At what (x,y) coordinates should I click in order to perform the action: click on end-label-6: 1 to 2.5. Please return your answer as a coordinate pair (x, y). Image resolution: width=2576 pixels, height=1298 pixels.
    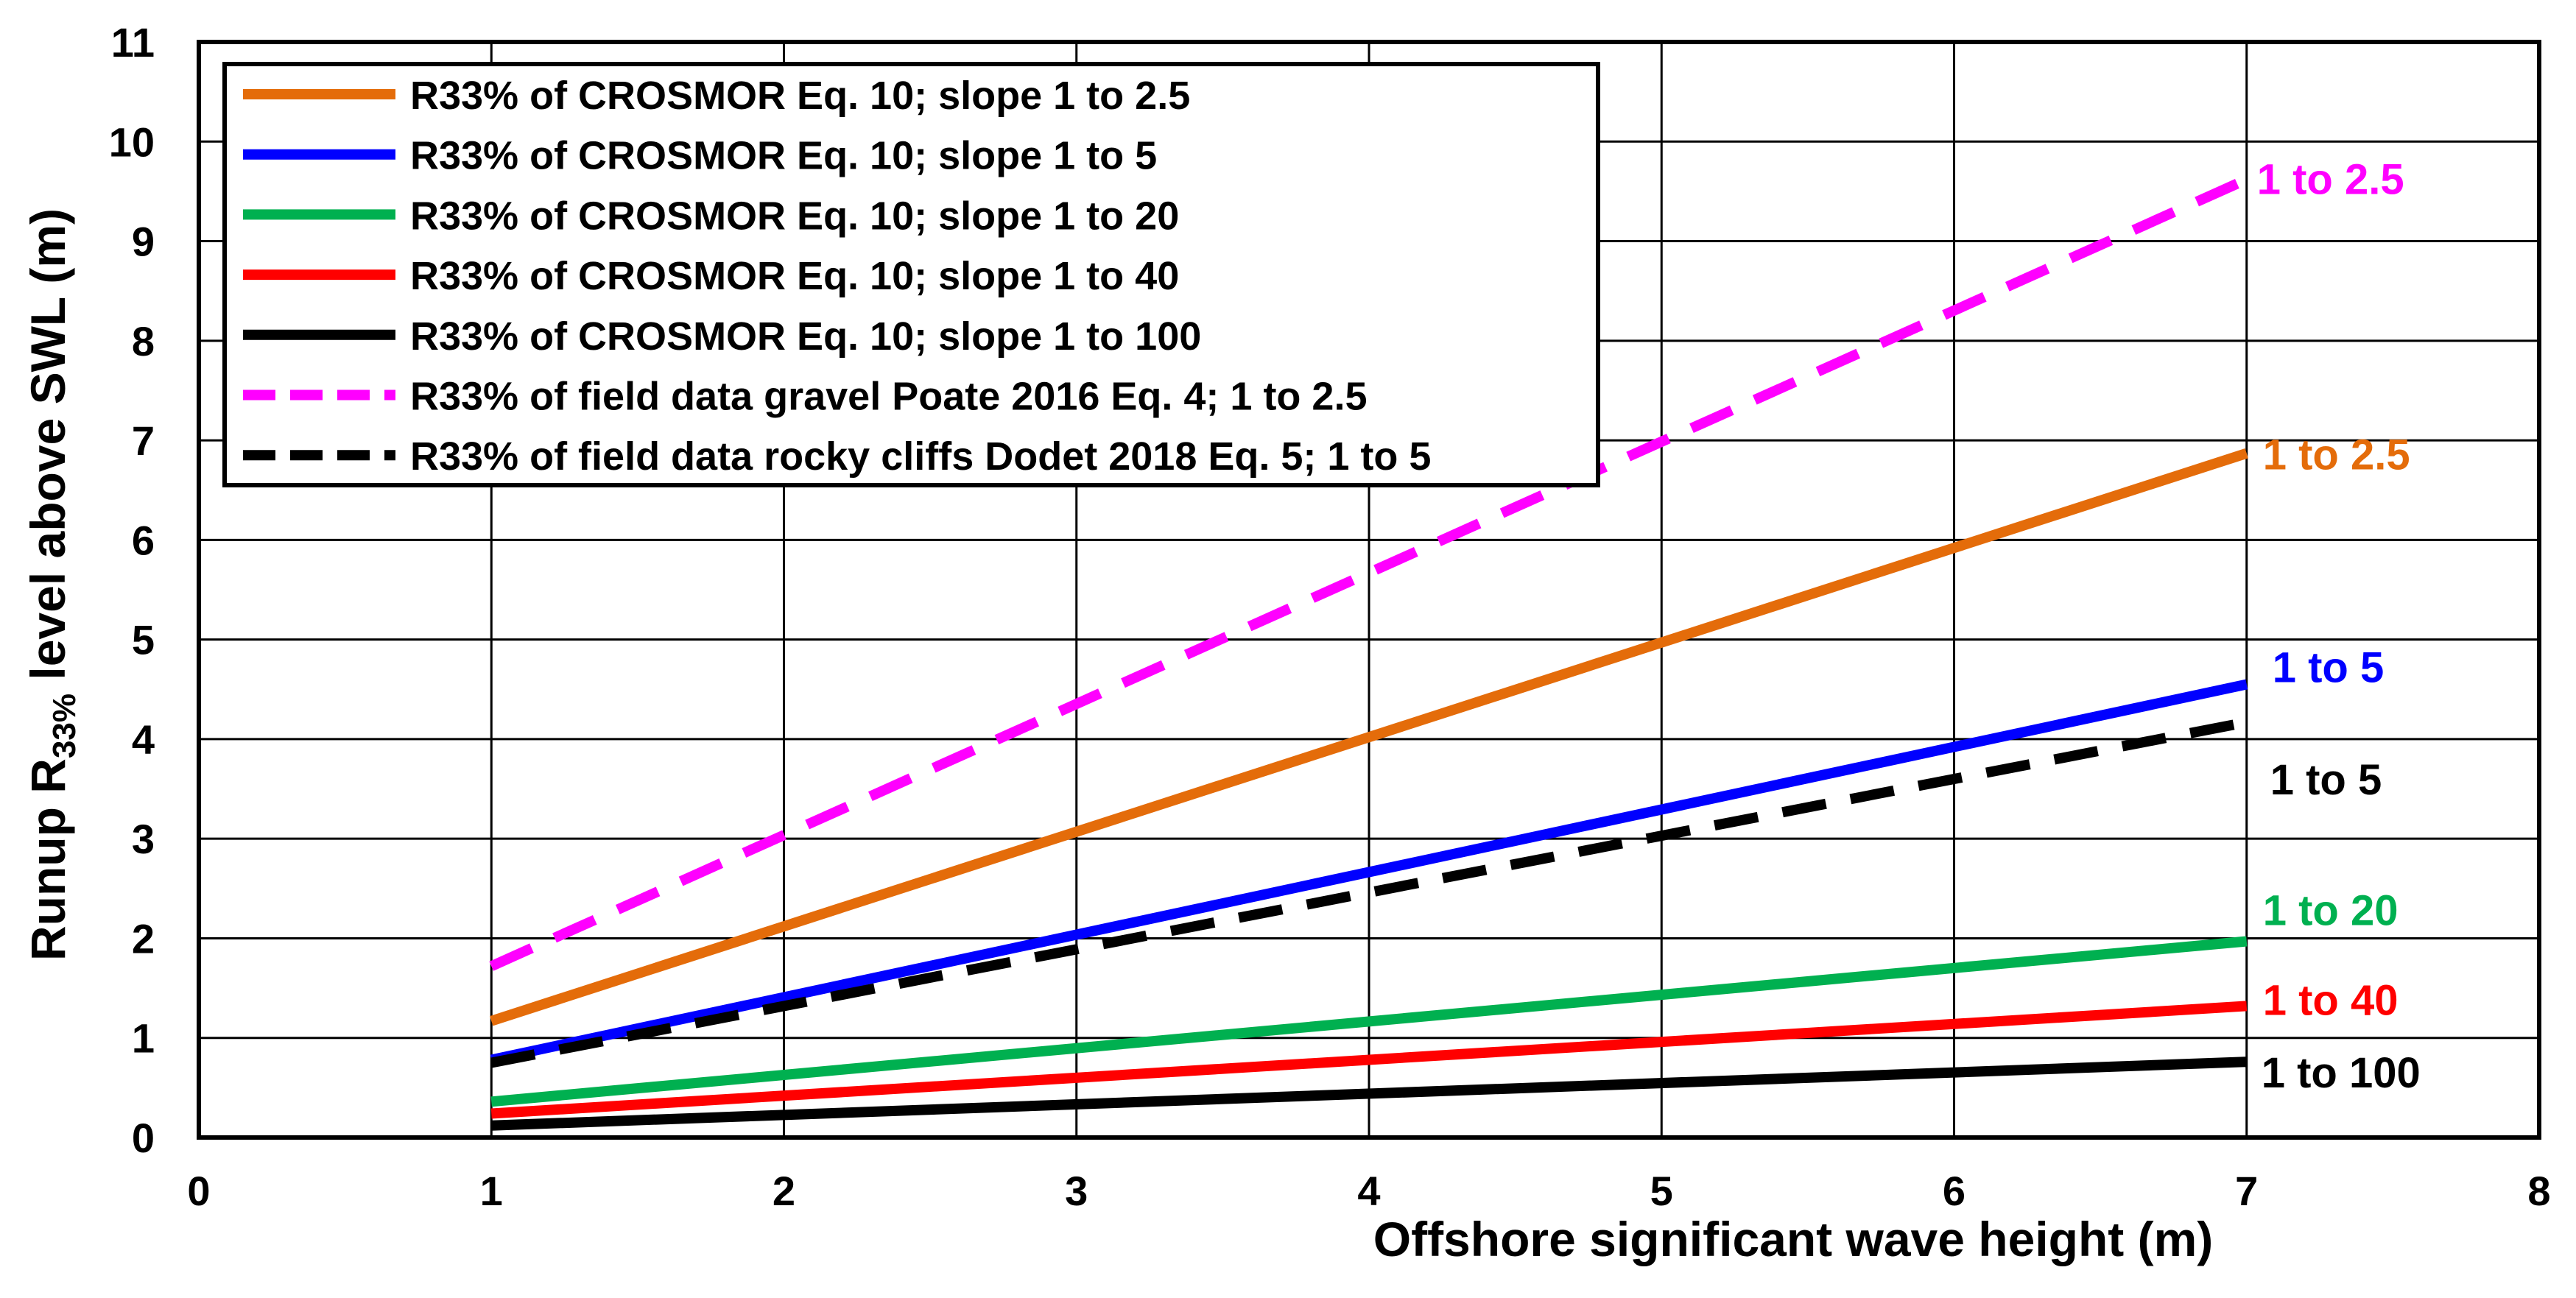
    Looking at the image, I should click on (2330, 180).